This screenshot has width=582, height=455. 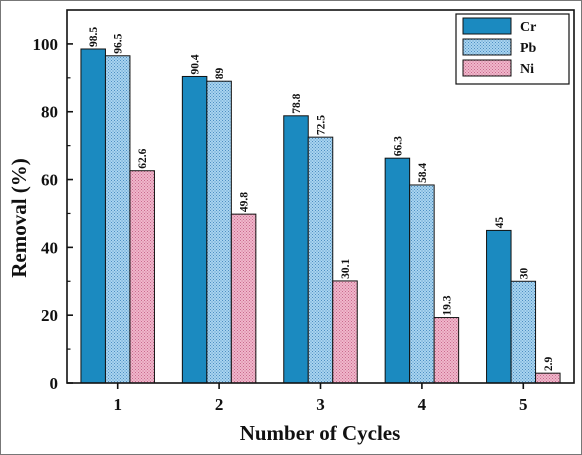 I want to click on data-label-cr-cycle-3: 78.8, so click(x=297, y=103).